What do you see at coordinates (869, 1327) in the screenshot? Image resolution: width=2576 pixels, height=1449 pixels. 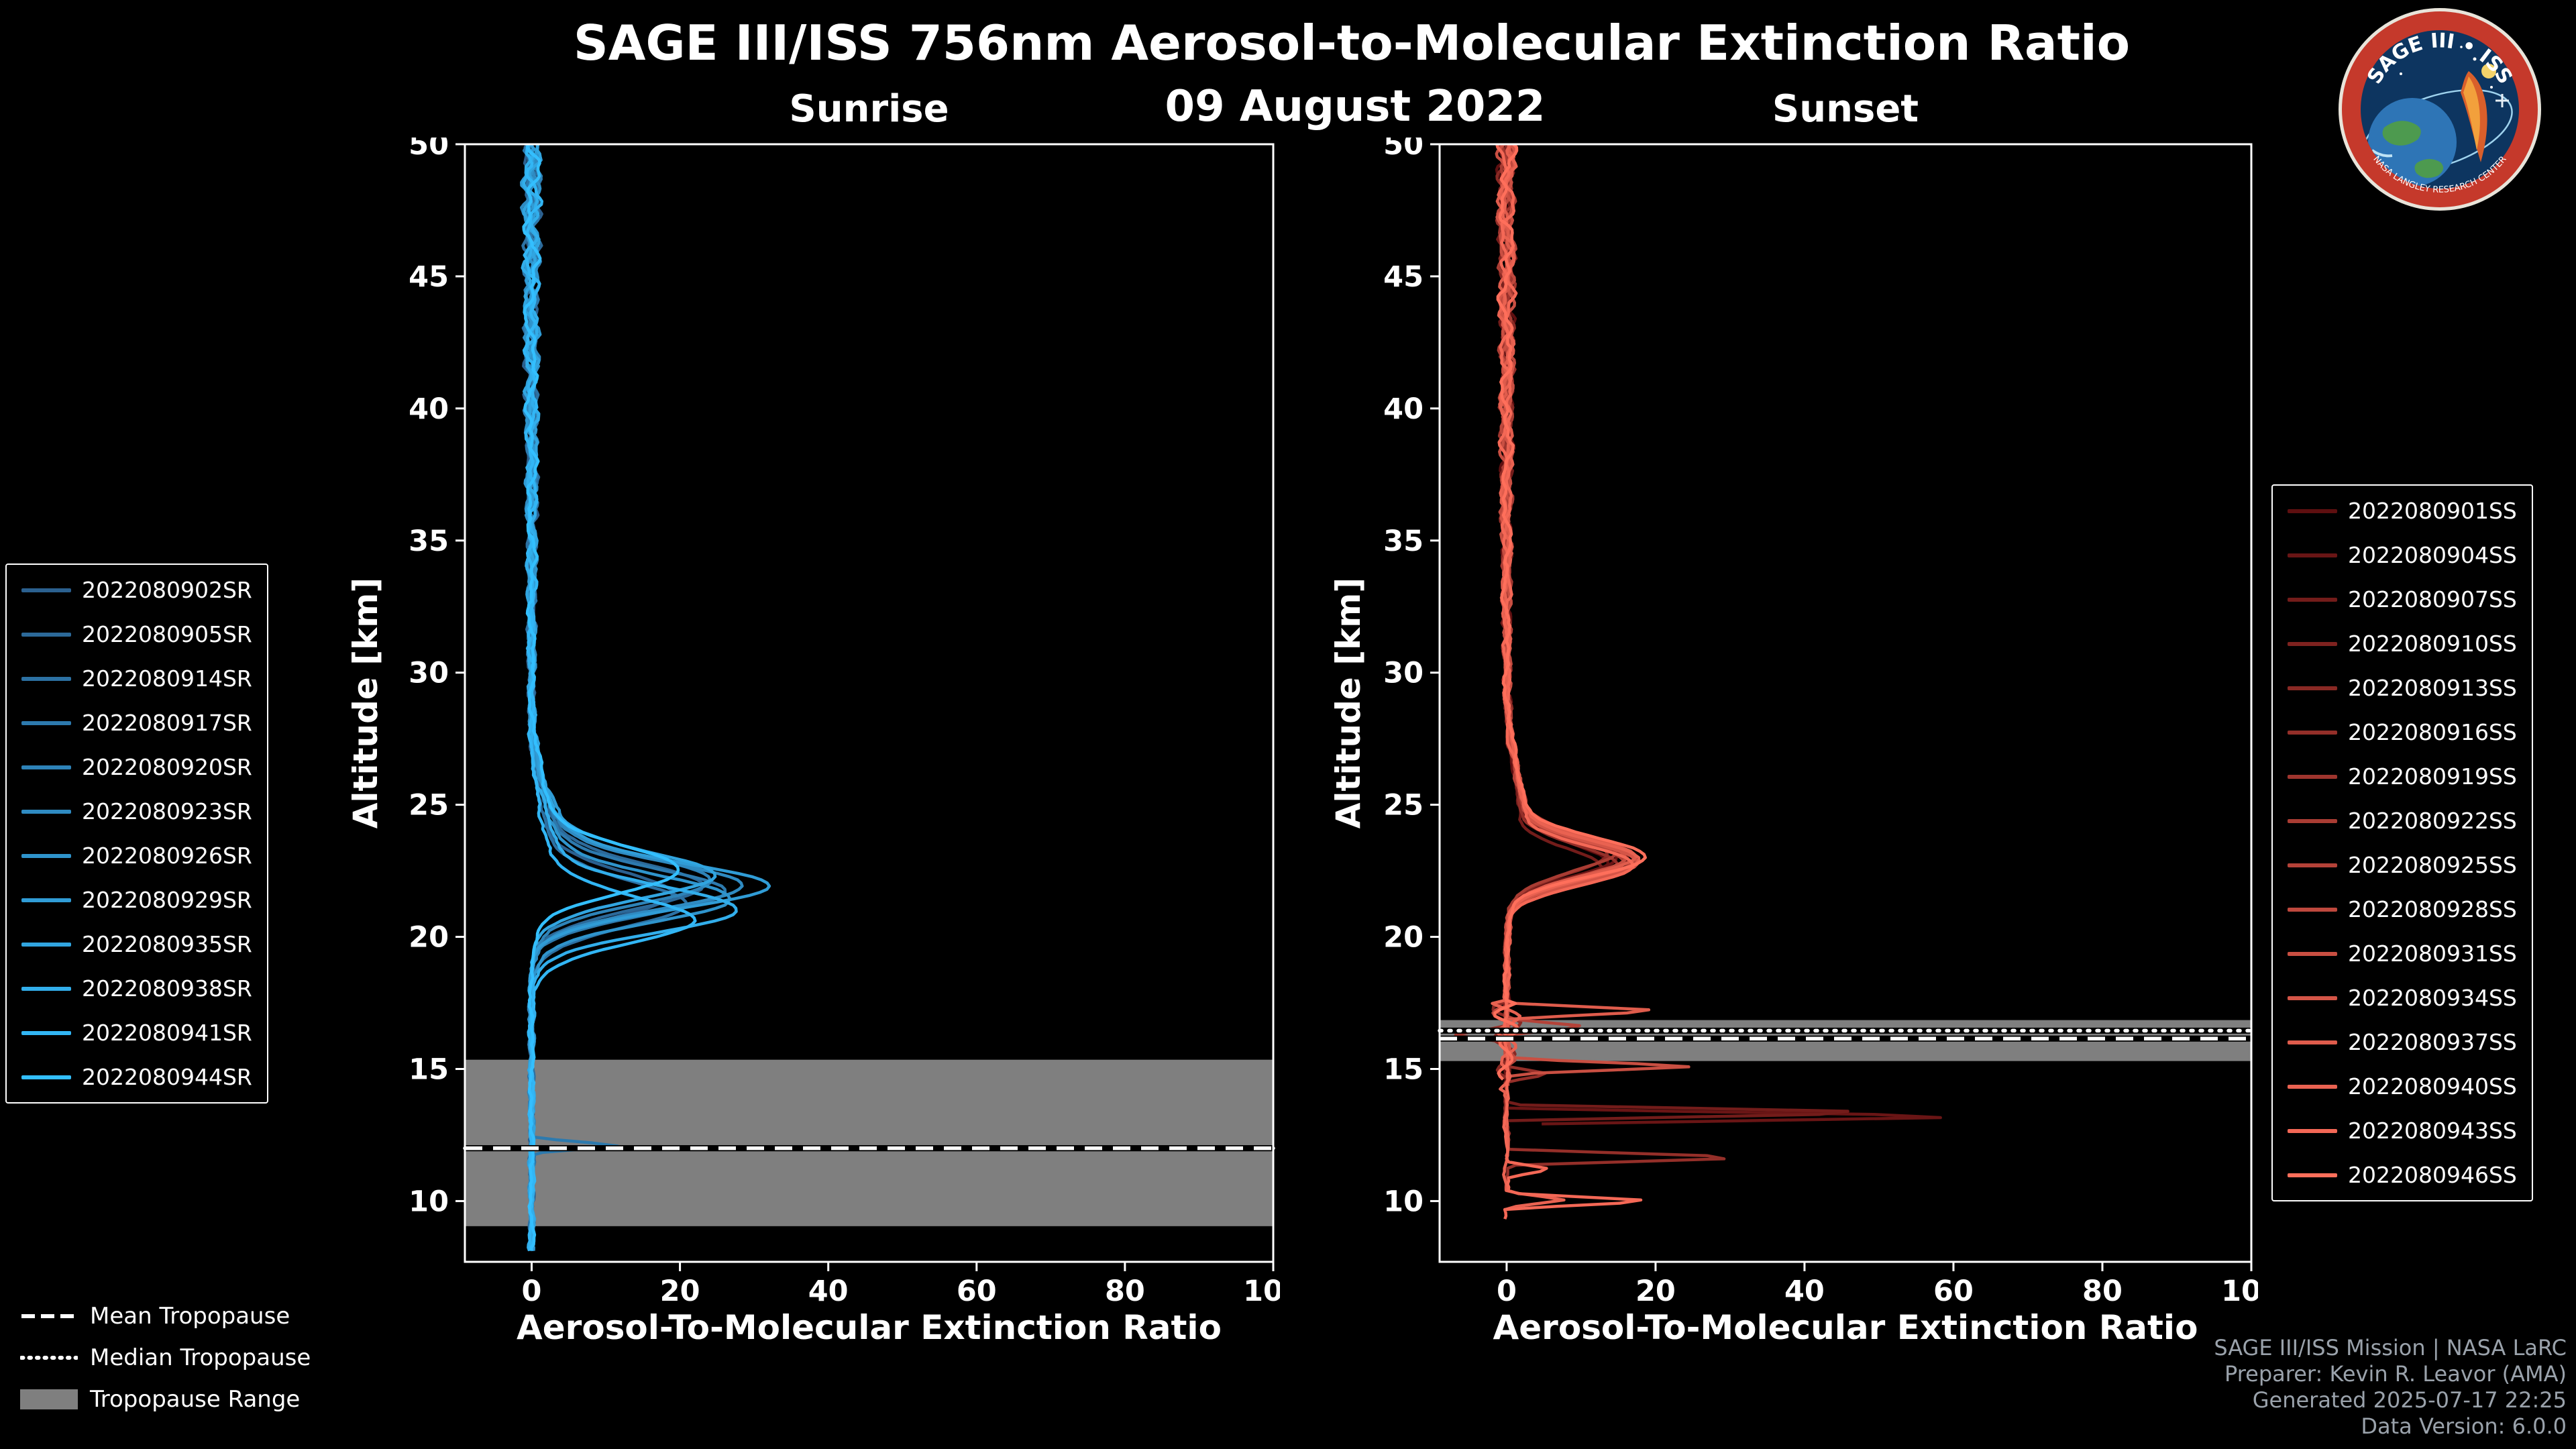 I see `x-axis-label-sunrise: Aerosol-To-Molecular Extinction Ratio` at bounding box center [869, 1327].